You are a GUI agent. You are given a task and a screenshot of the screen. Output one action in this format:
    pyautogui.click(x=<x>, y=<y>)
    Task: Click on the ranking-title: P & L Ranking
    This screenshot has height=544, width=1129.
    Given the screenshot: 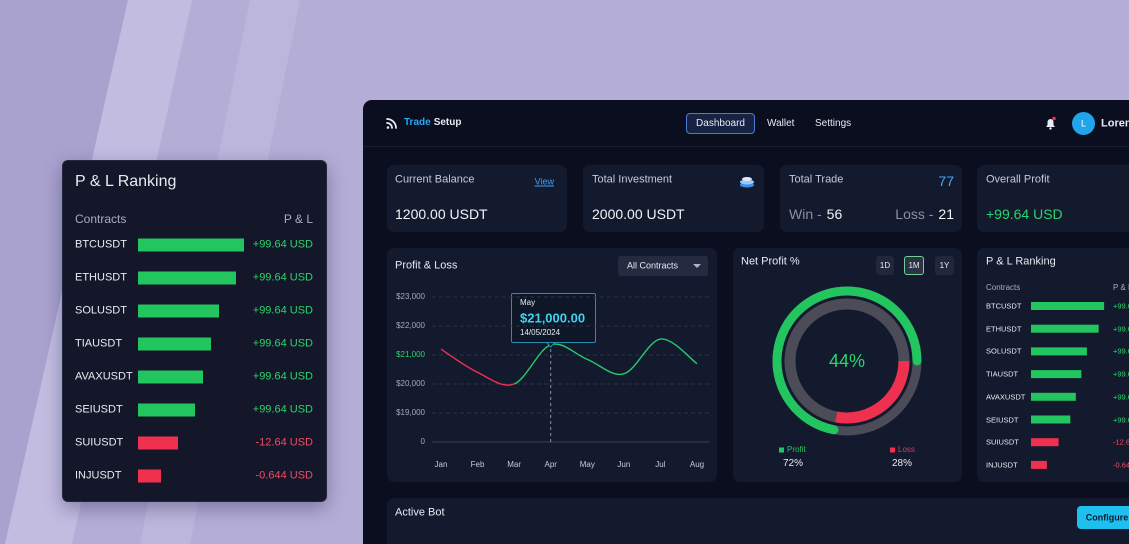 What is the action you would take?
    pyautogui.click(x=1021, y=261)
    